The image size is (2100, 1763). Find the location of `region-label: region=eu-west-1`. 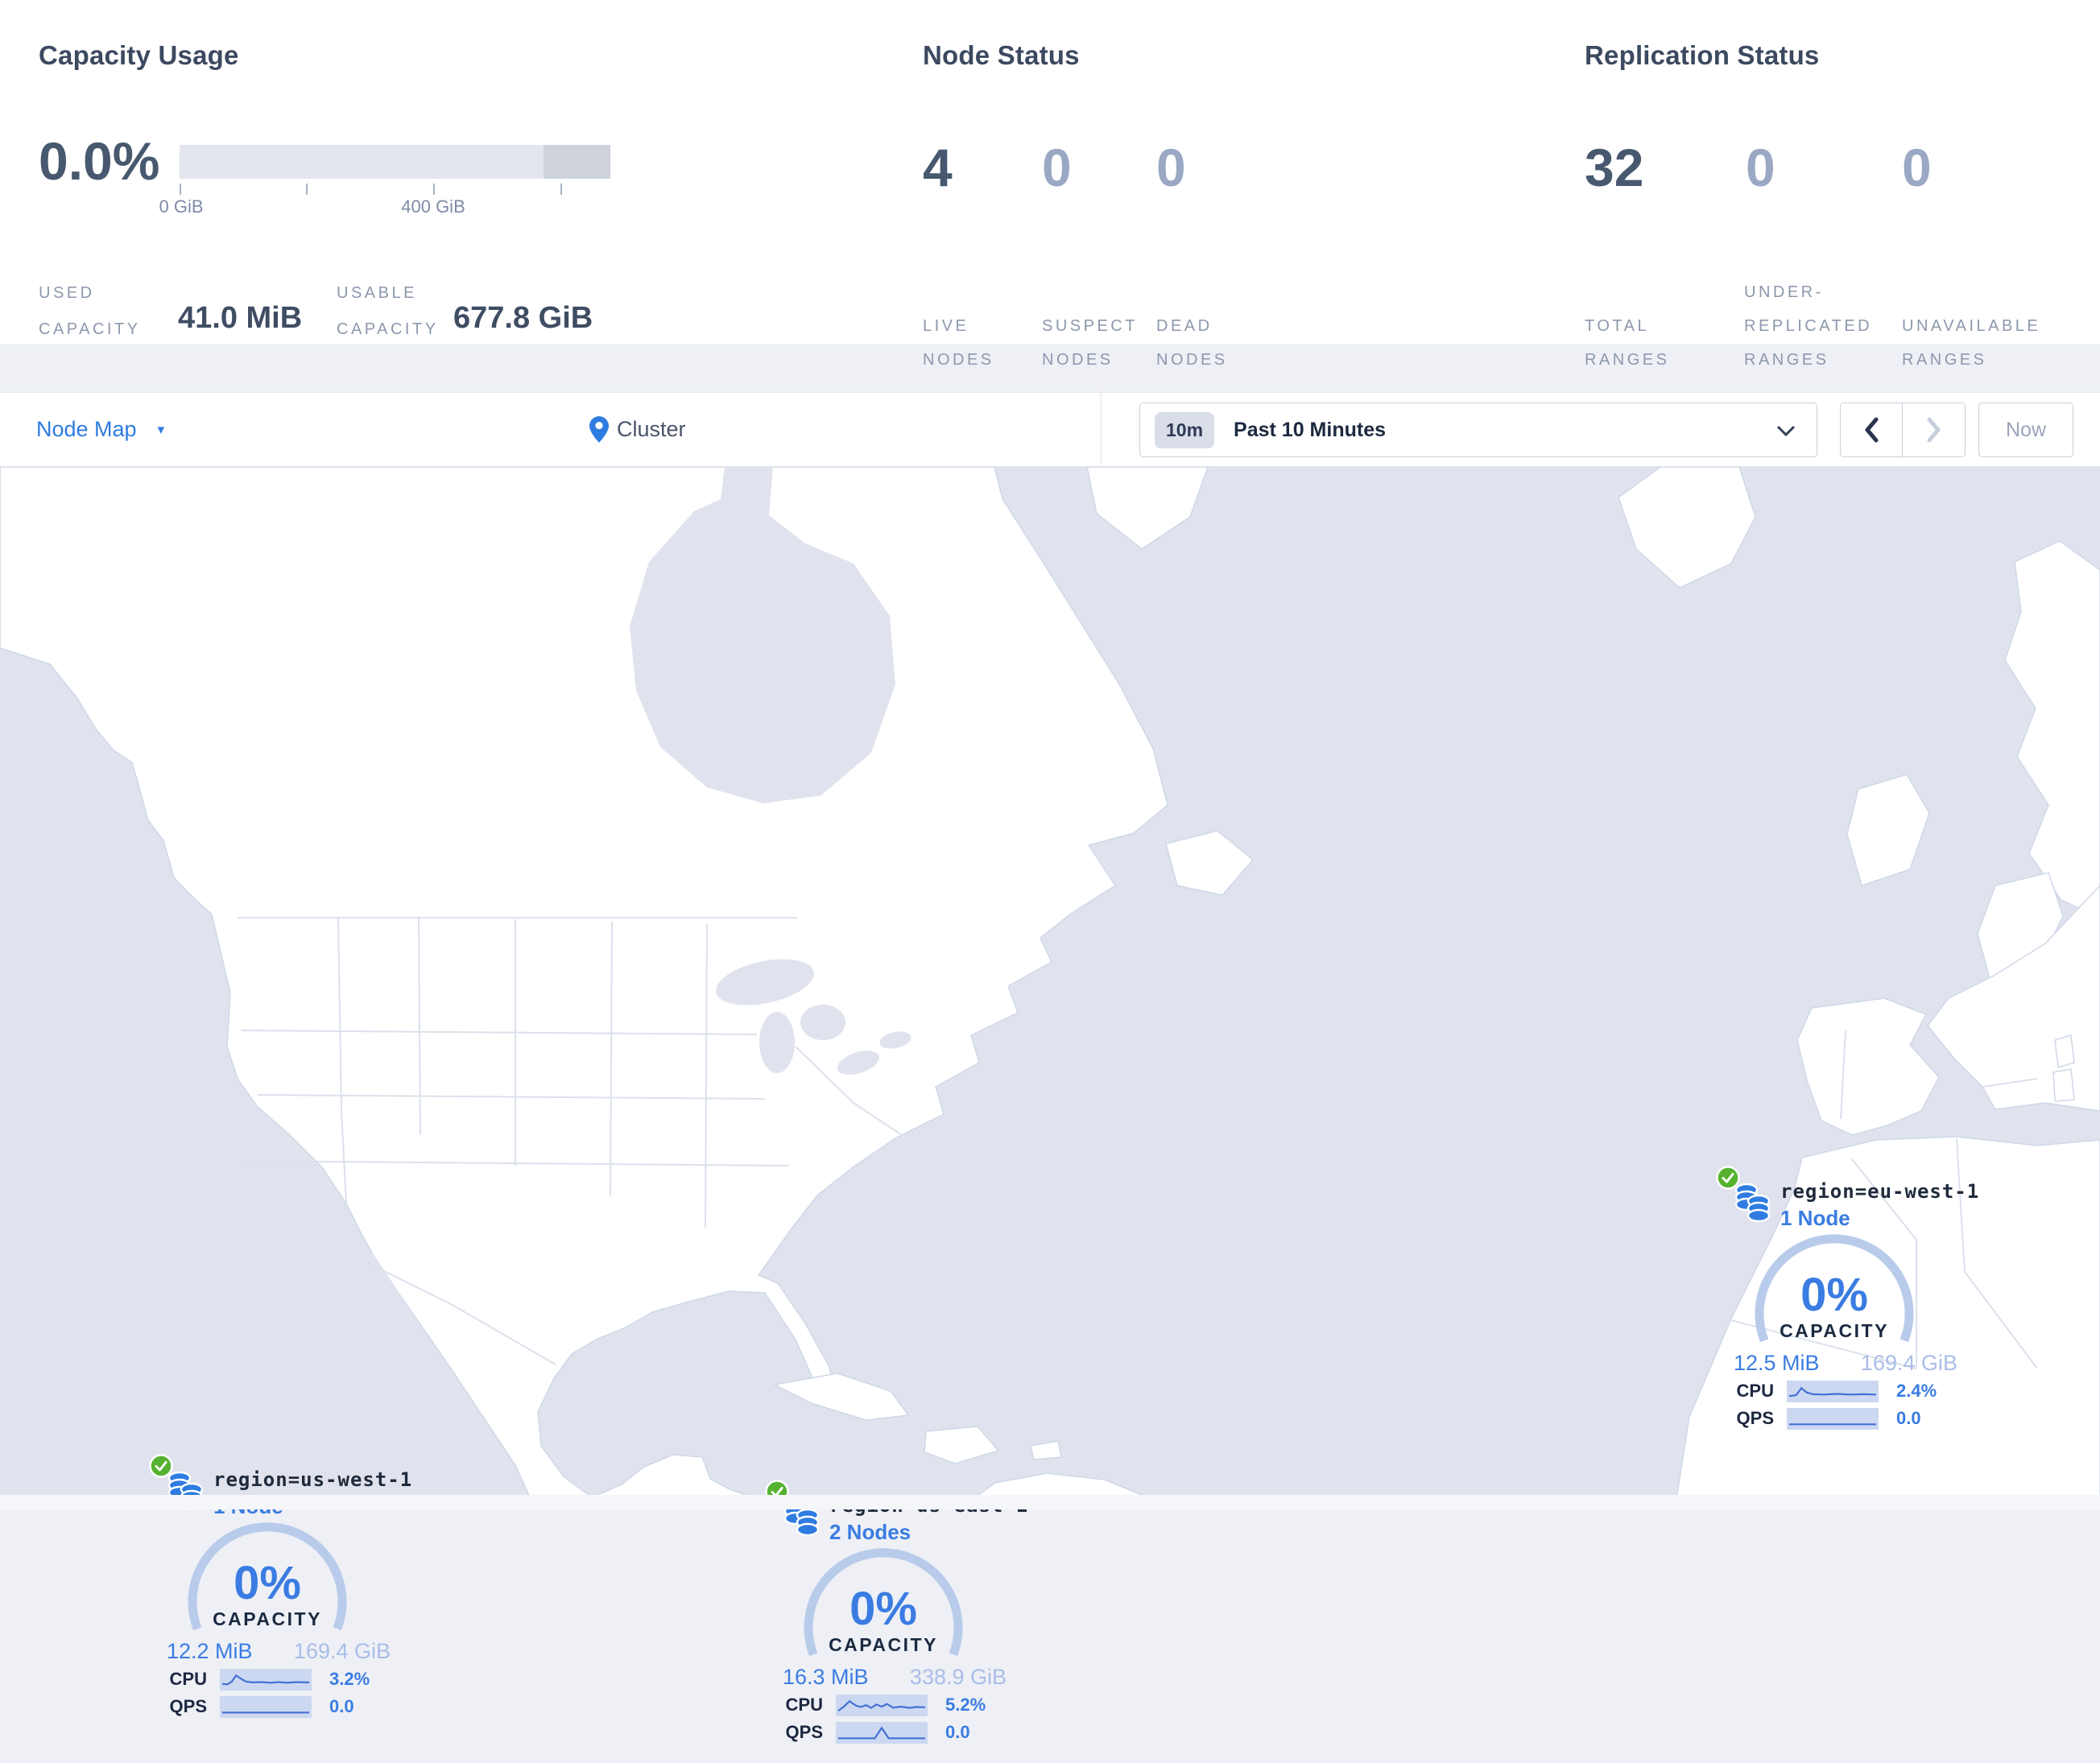

region-label: region=eu-west-1 is located at coordinates (1880, 1191).